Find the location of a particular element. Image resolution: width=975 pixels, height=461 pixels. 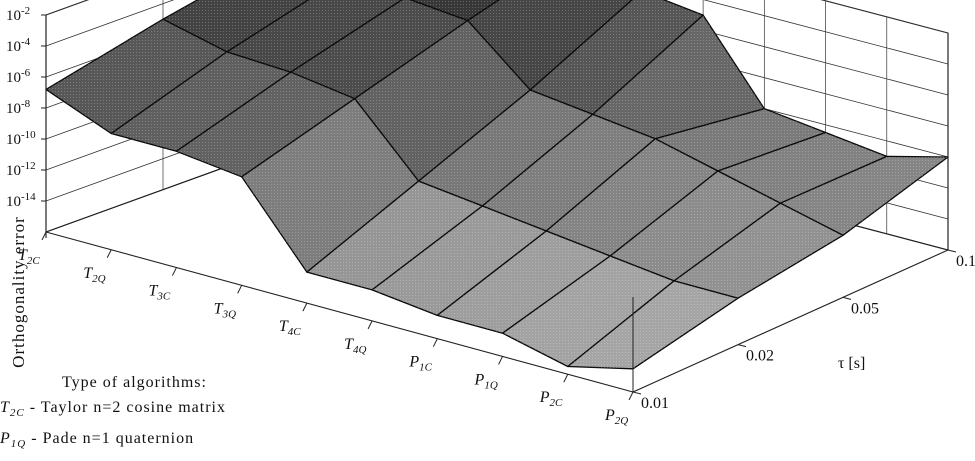

x-tick-label: P1Q is located at coordinates (486, 381).